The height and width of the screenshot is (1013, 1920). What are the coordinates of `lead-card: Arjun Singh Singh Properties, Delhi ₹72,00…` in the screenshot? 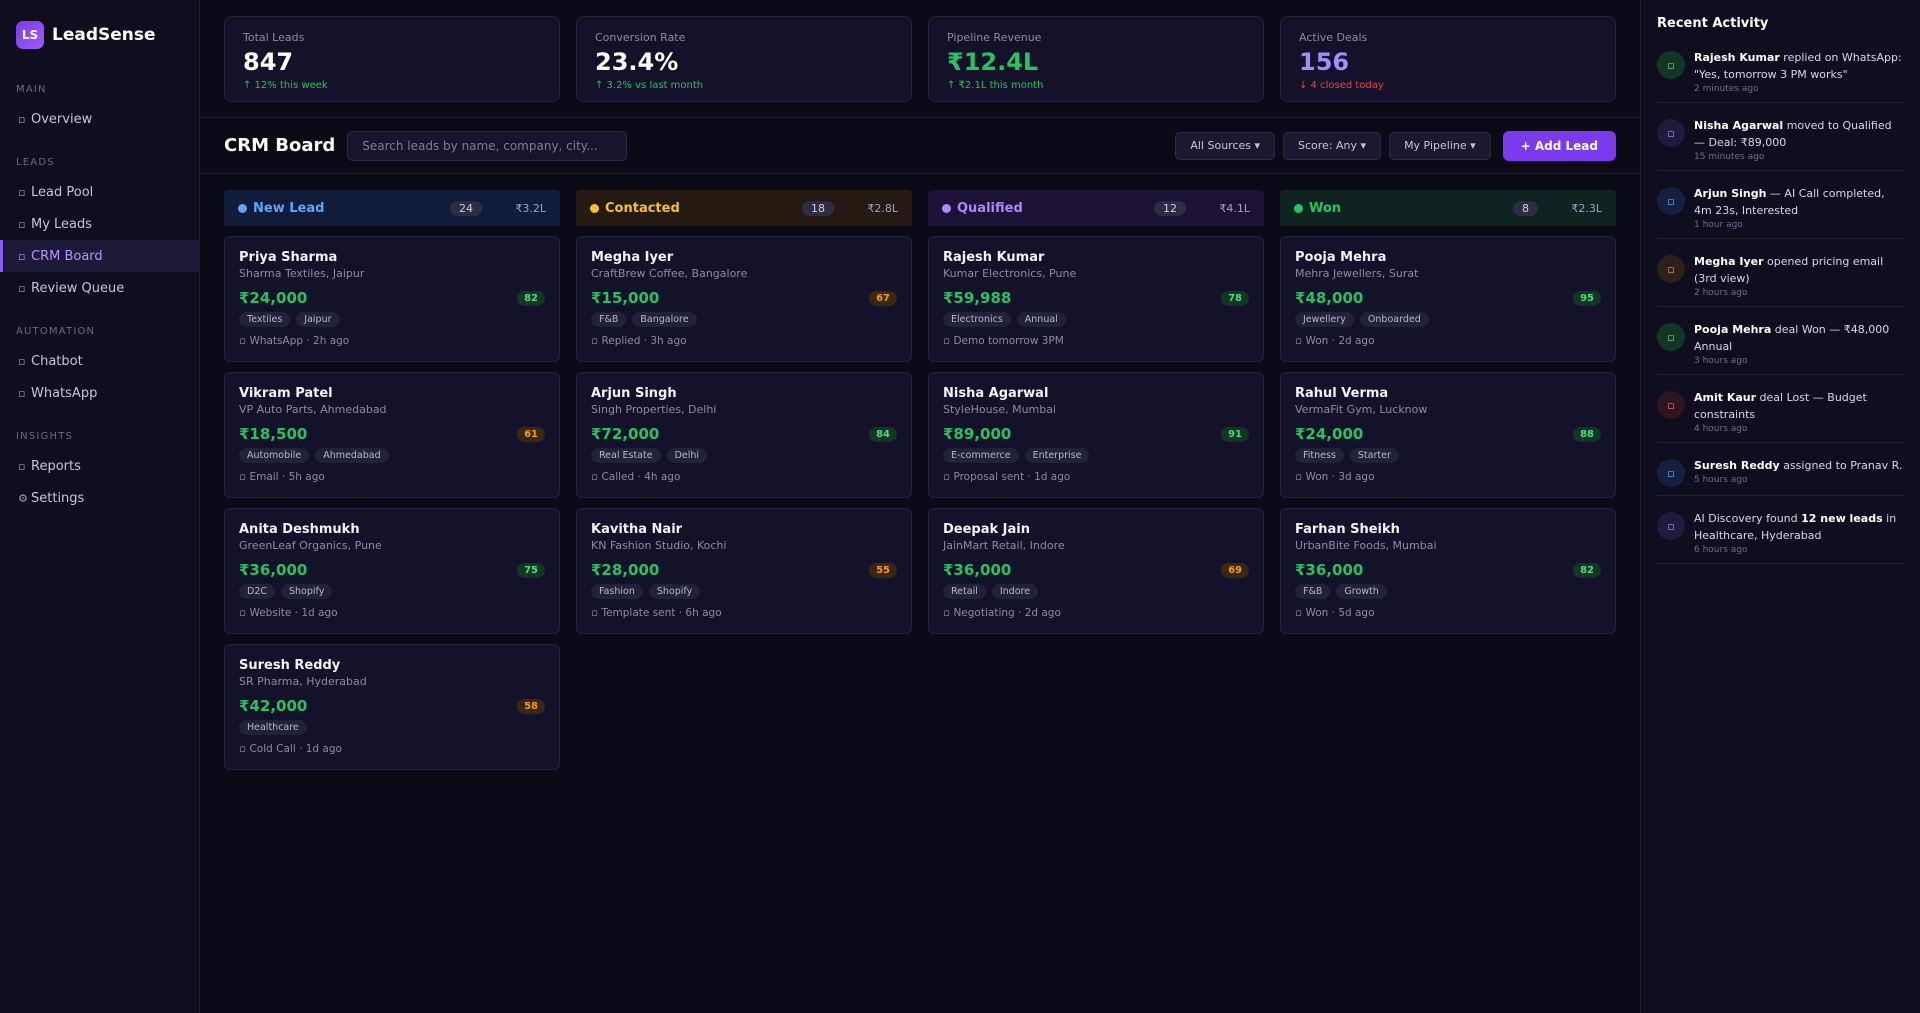 It's located at (744, 435).